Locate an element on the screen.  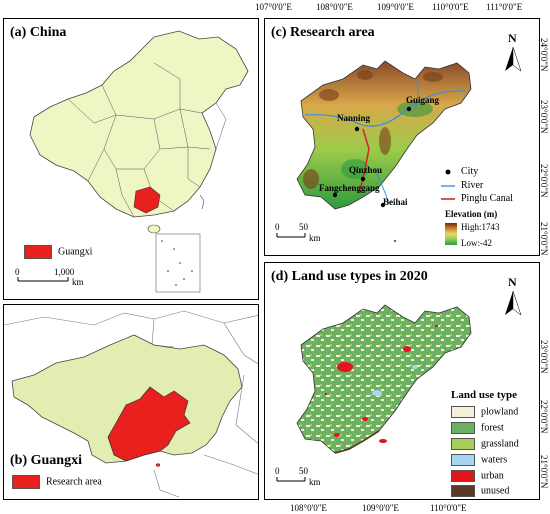
legend-grassland: grassland is located at coordinates (485, 444).